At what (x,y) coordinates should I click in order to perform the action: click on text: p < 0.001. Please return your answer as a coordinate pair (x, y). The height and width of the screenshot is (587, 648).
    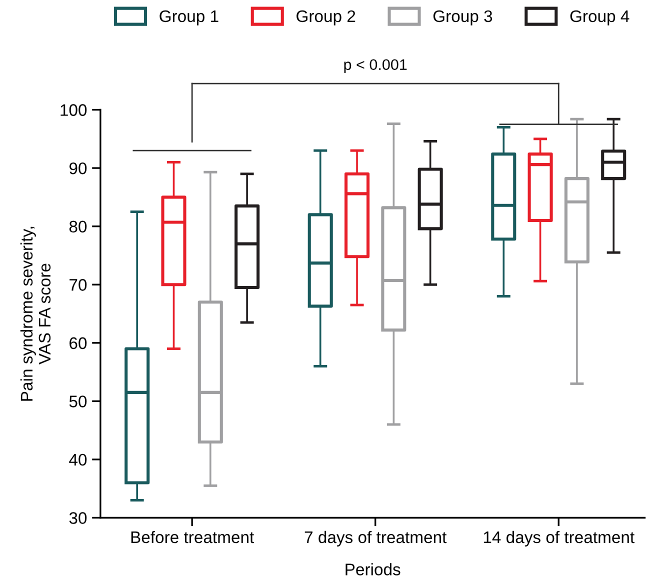
    Looking at the image, I should click on (375, 66).